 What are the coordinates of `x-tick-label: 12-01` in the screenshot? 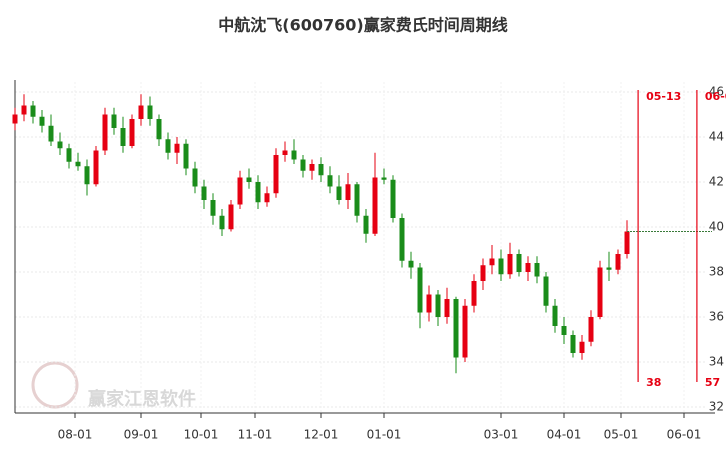 It's located at (321, 435).